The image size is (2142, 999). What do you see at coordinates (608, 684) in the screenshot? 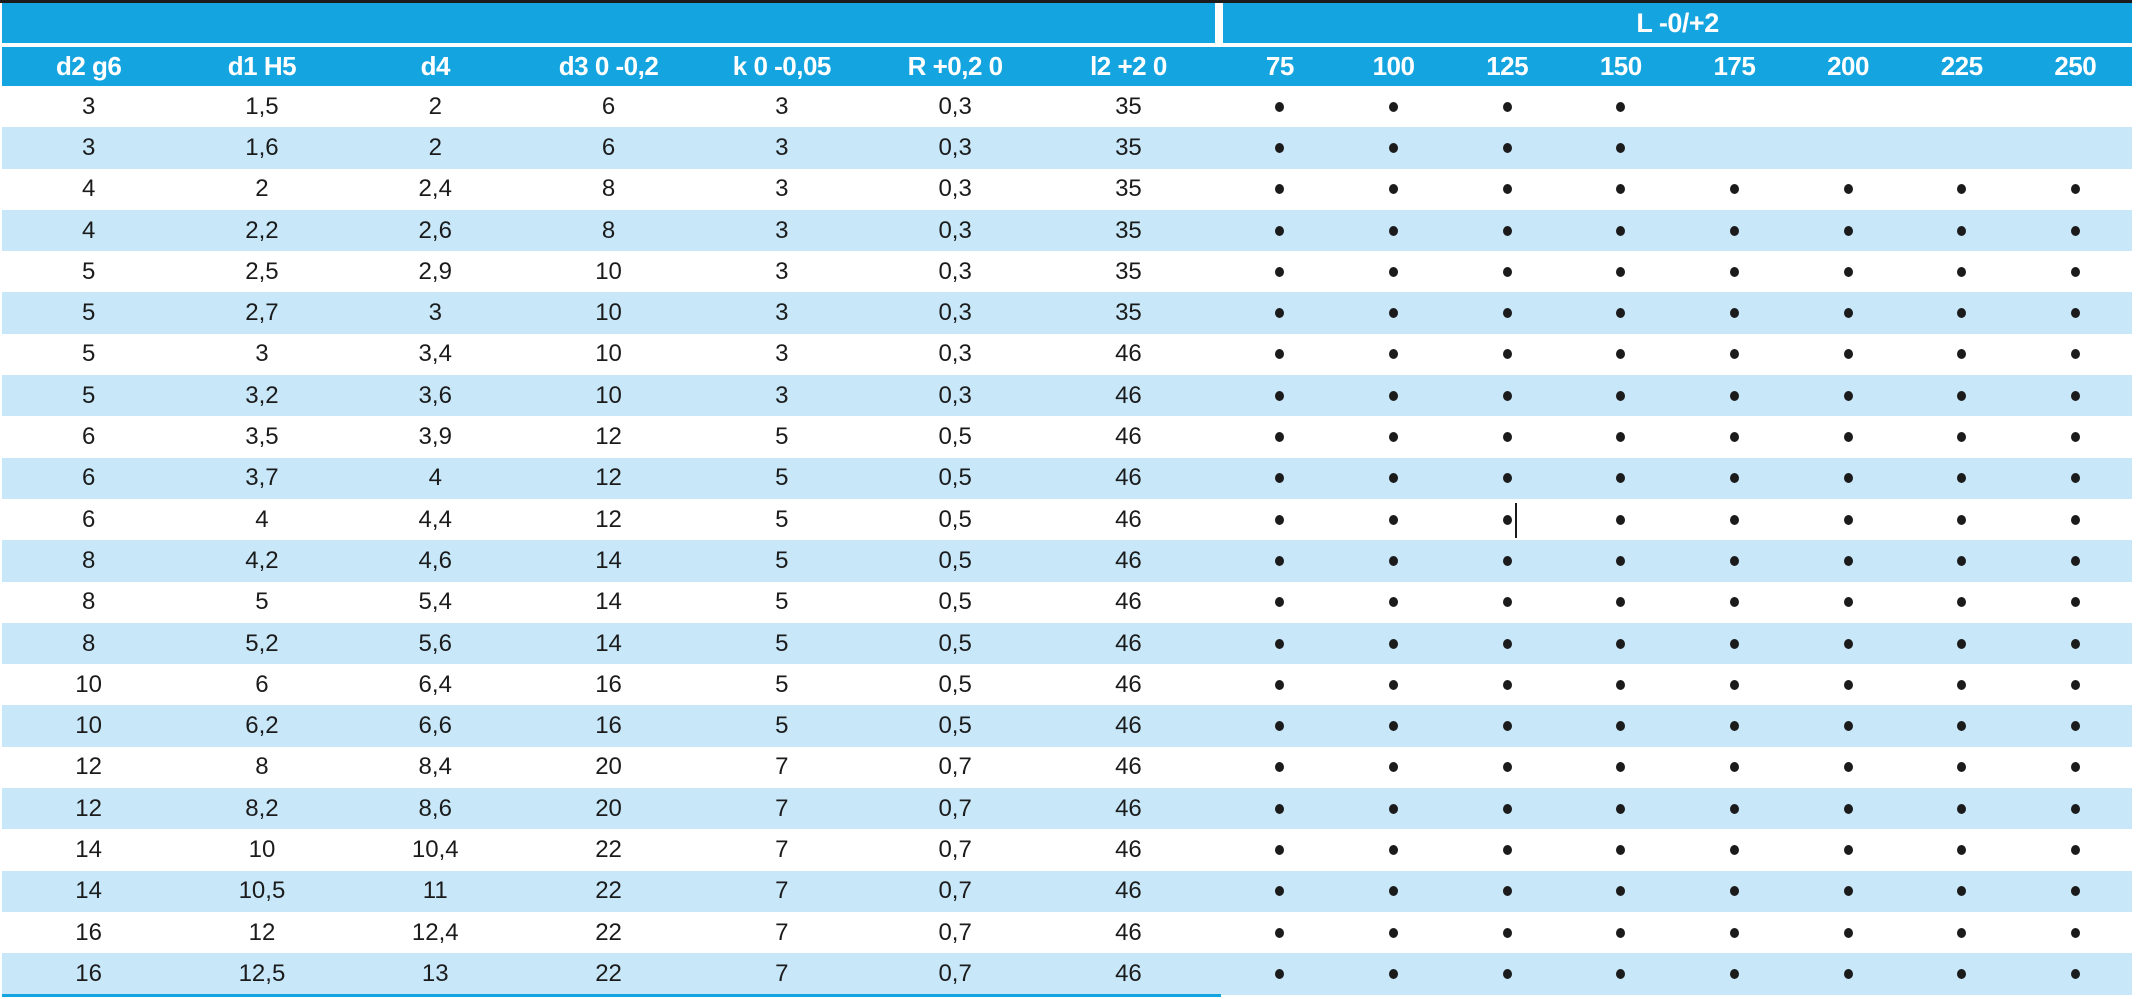
I see `value-cell-3: 16` at bounding box center [608, 684].